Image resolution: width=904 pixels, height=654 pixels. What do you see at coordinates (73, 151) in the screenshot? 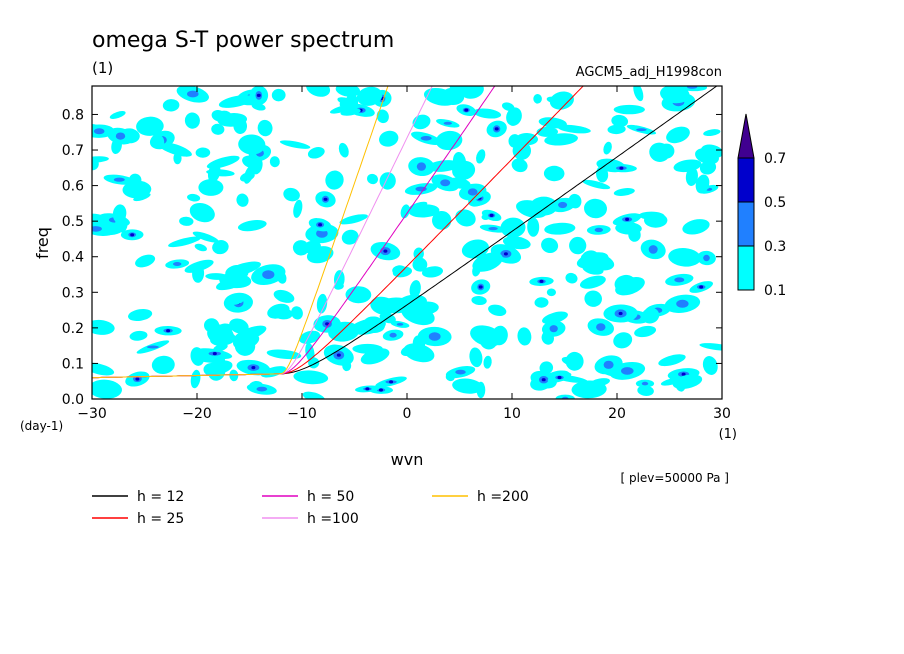
I see `y-tick-label: 0.7` at bounding box center [73, 151].